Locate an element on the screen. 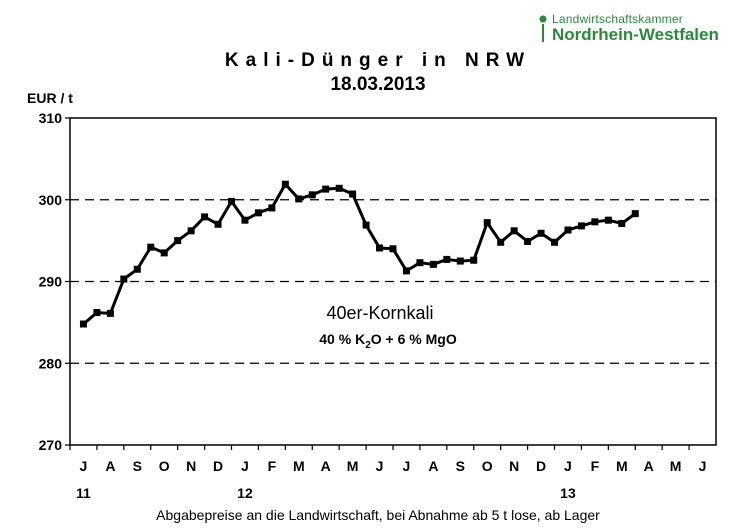  formula-label: 40 % K2O + 6 % MgO is located at coordinates (388, 341).